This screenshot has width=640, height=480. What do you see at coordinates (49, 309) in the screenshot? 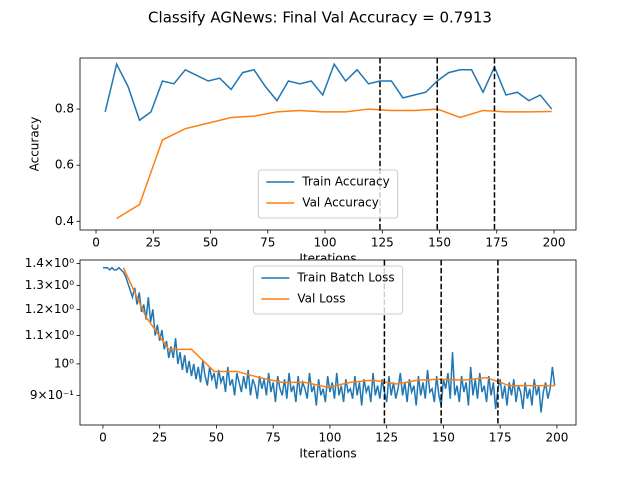
I see `y-tick-label: 1.2×10⁰` at bounding box center [49, 309].